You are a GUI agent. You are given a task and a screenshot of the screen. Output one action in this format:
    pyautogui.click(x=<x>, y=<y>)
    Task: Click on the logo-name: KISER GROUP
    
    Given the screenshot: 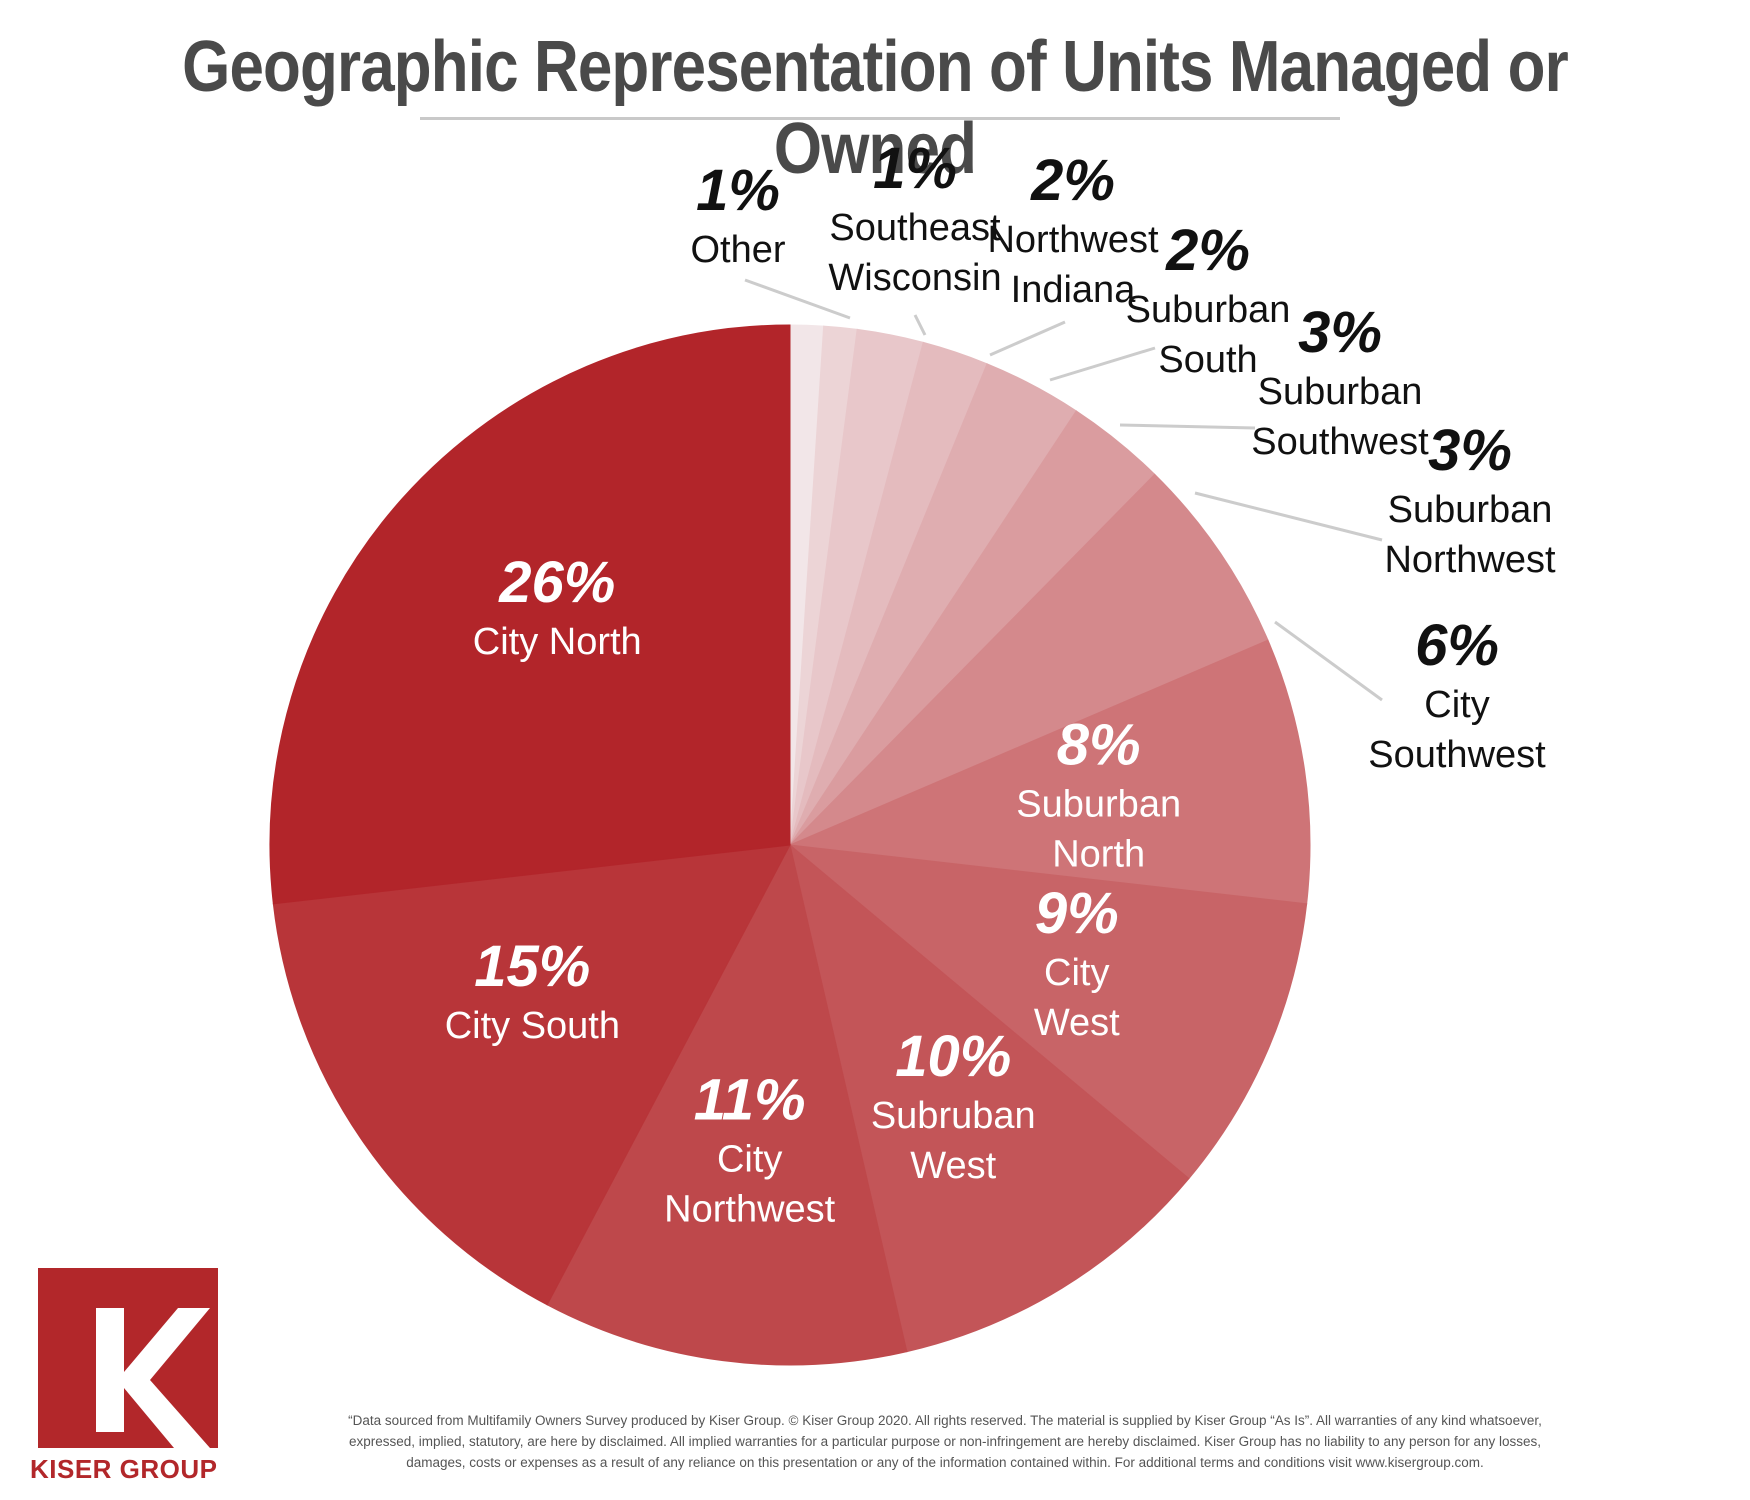 What is the action you would take?
    pyautogui.click(x=124, y=1469)
    